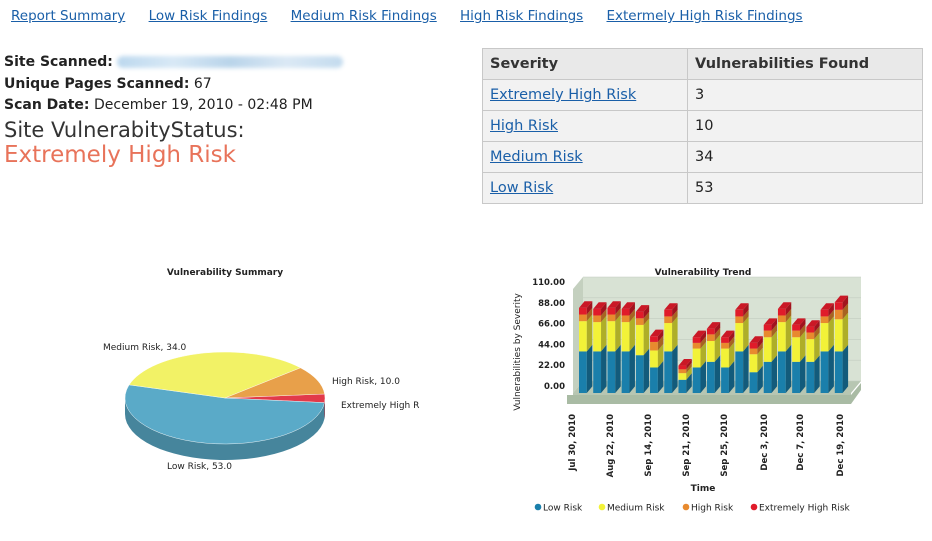 This screenshot has width=932, height=541. Describe the element at coordinates (522, 188) in the screenshot. I see `severity-link-low: Low Risk` at that location.